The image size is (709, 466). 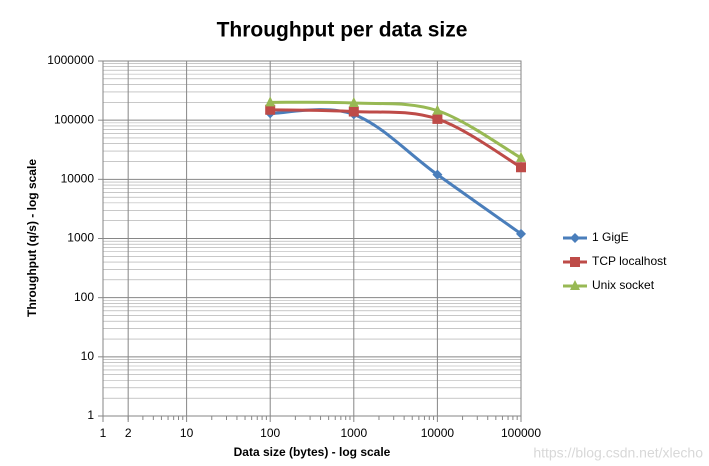 What do you see at coordinates (88, 356) in the screenshot?
I see `y-tick-label: 10` at bounding box center [88, 356].